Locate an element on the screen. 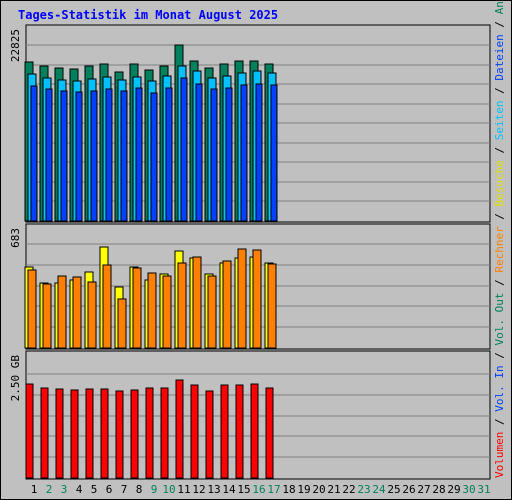  day-label-16: 16 is located at coordinates (258, 489).